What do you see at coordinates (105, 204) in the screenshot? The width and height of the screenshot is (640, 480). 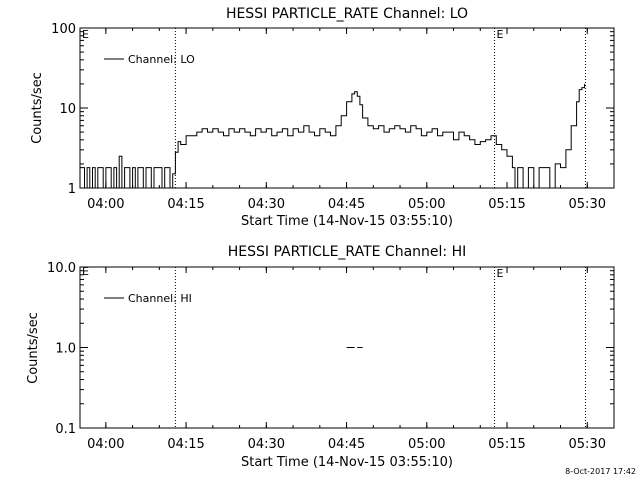 I see `lo-x-tick-label: 04:00` at bounding box center [105, 204].